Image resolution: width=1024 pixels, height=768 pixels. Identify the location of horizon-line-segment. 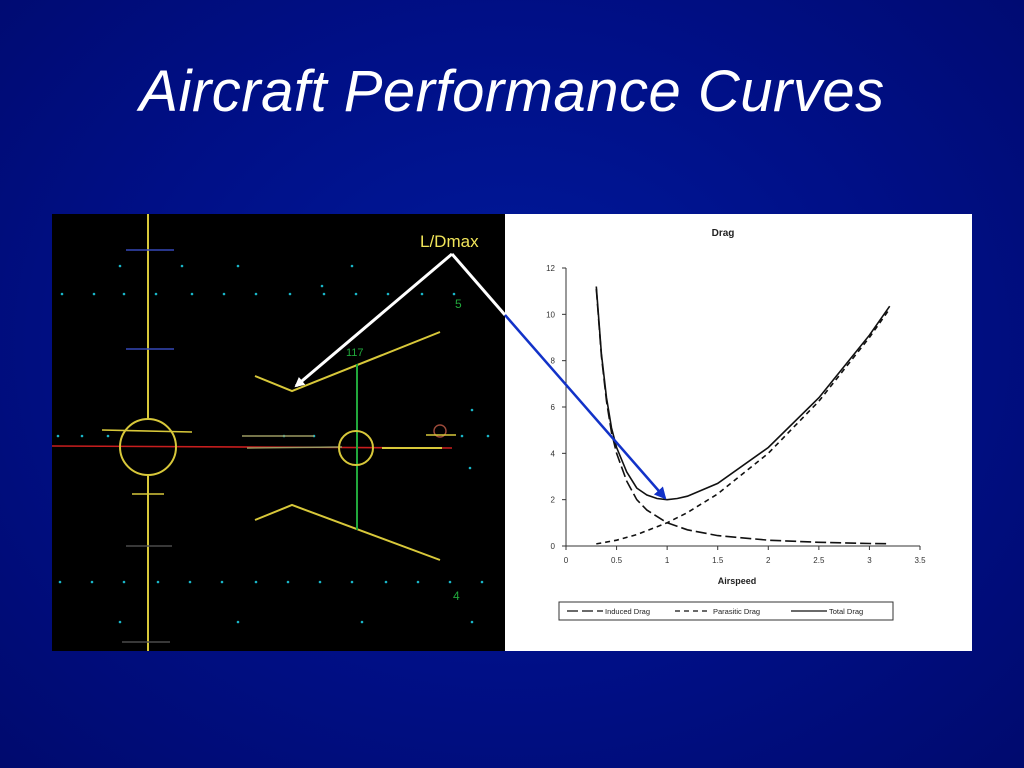
(294, 447).